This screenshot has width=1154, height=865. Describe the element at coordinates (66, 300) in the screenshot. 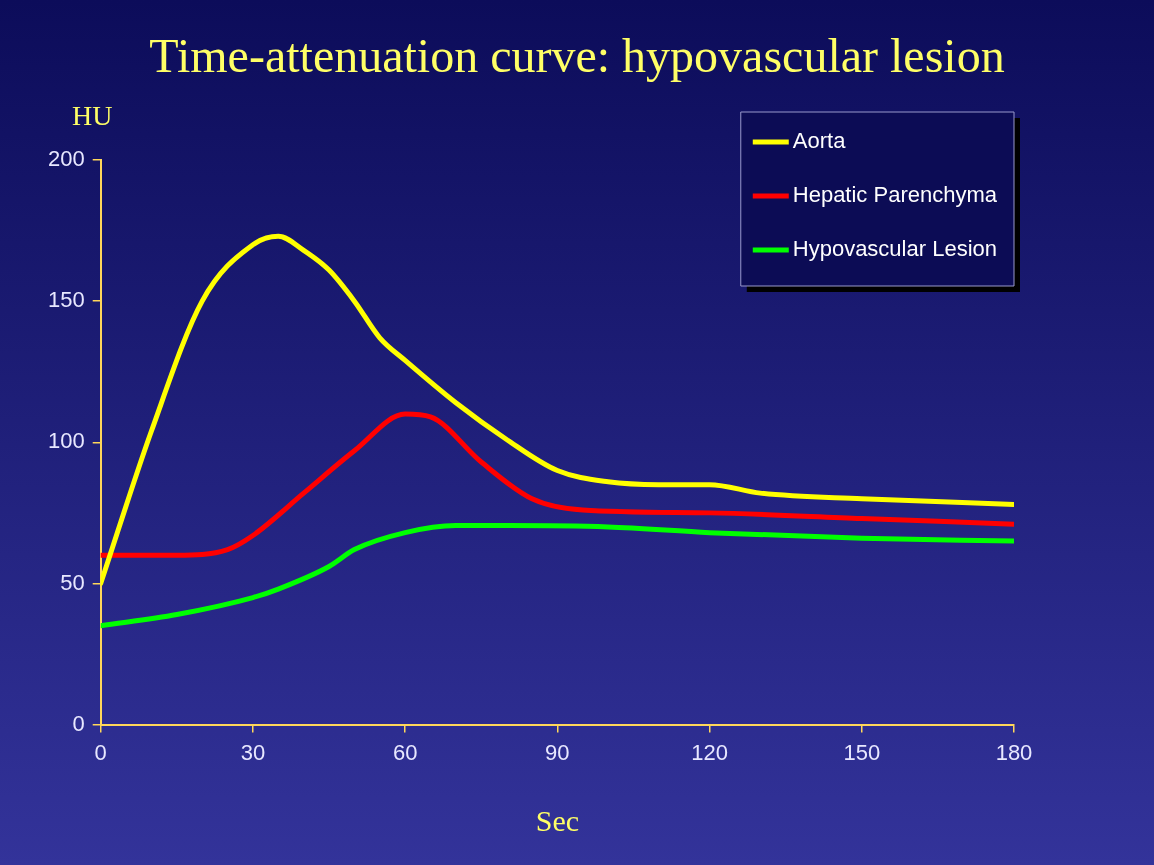

I see `y-tick-label: 150` at that location.